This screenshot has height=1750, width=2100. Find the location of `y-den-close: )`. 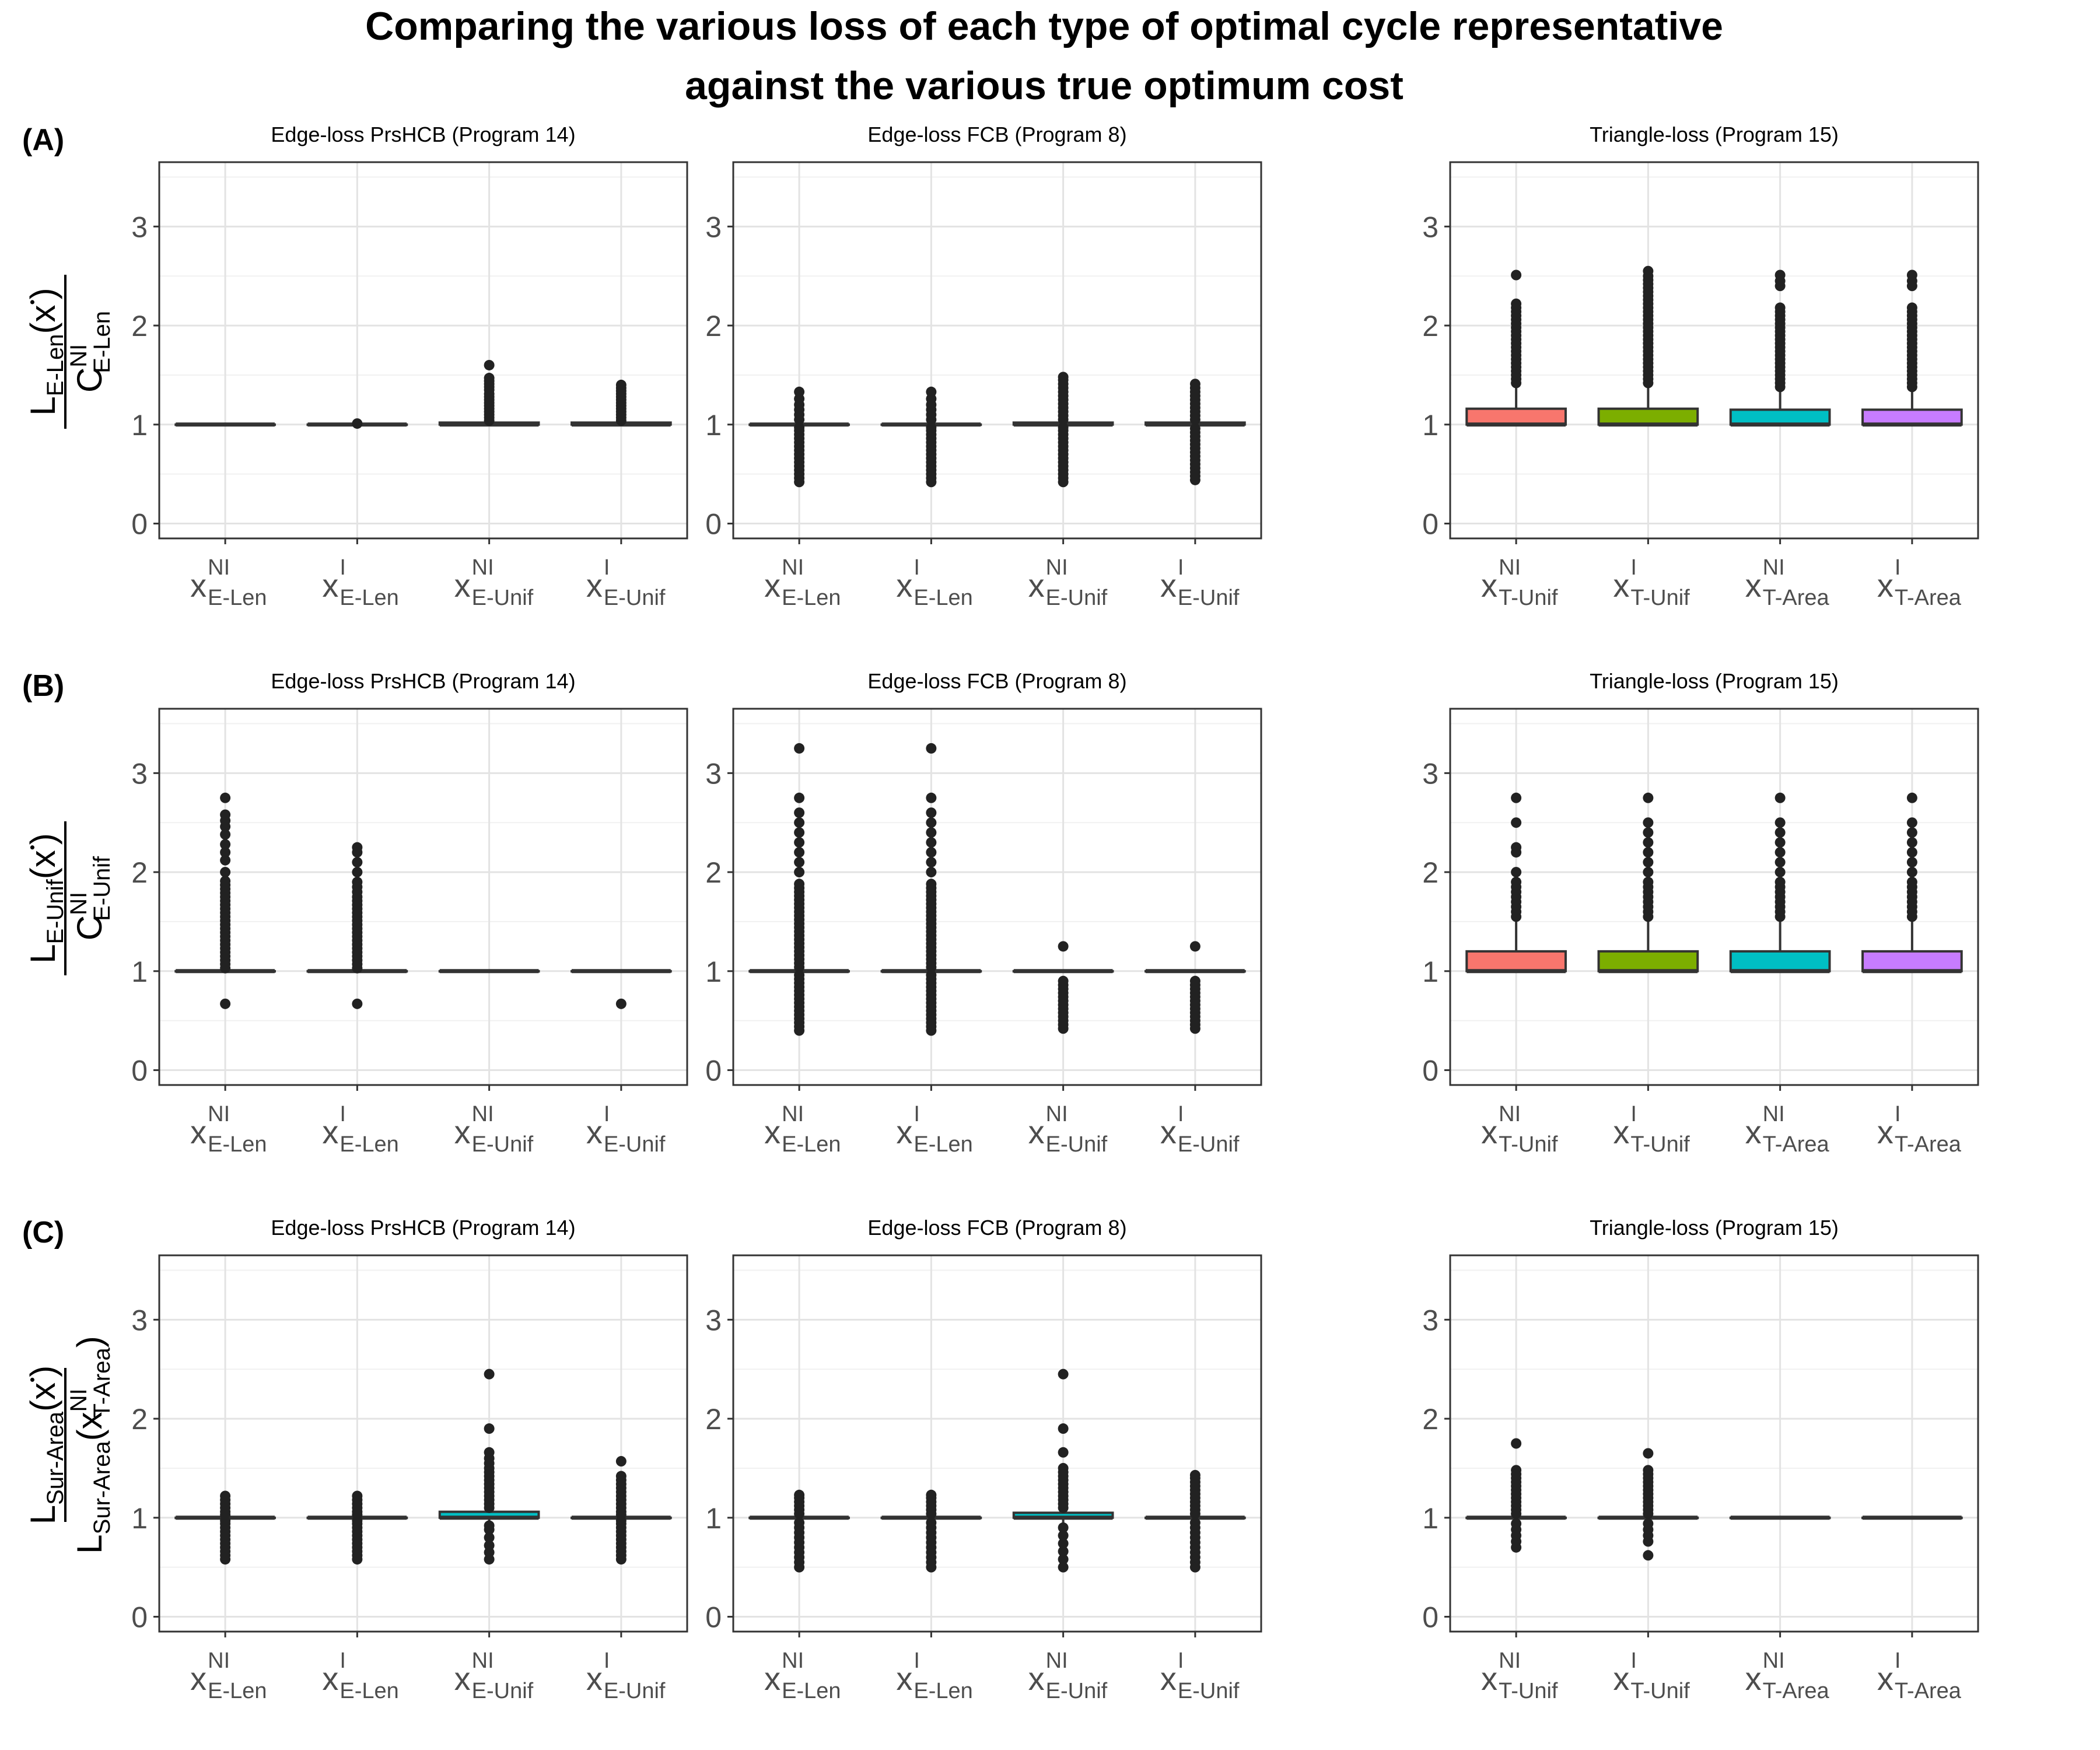

y-den-close: ) is located at coordinates (89, 1342).